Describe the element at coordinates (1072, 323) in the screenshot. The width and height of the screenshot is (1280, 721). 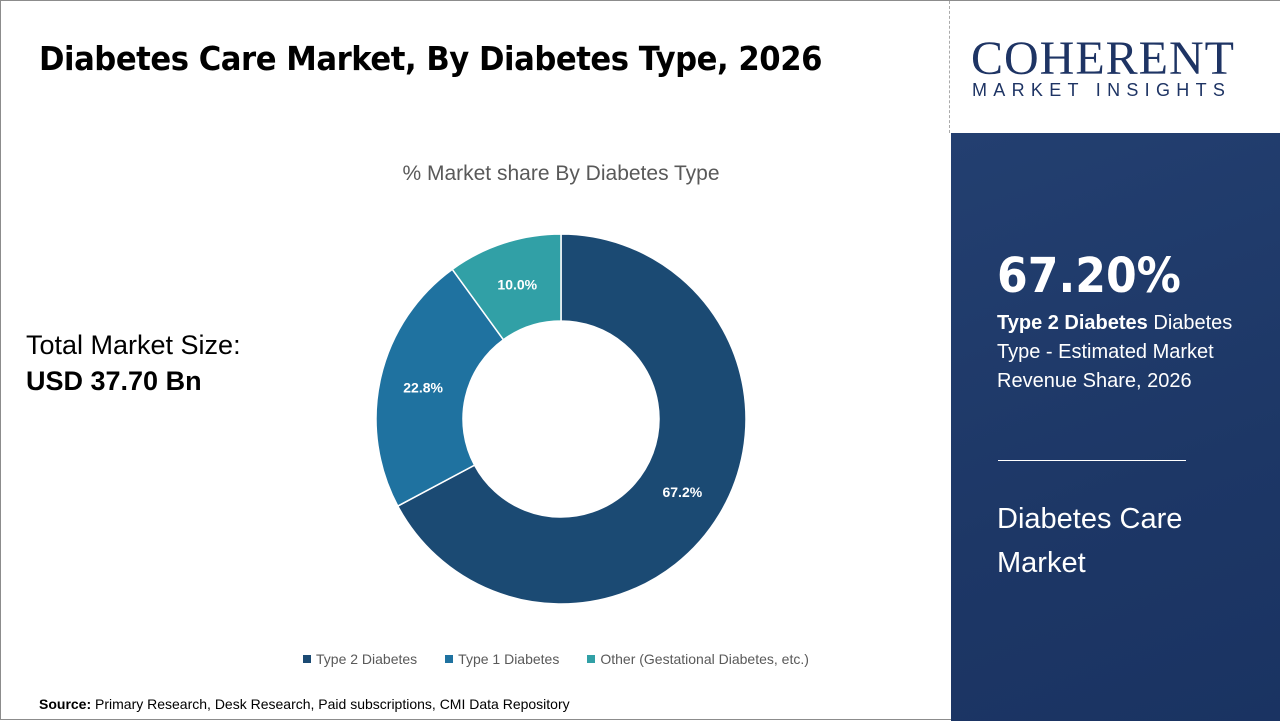
I see `highlight-segment: Type 2 Diabetes` at that location.